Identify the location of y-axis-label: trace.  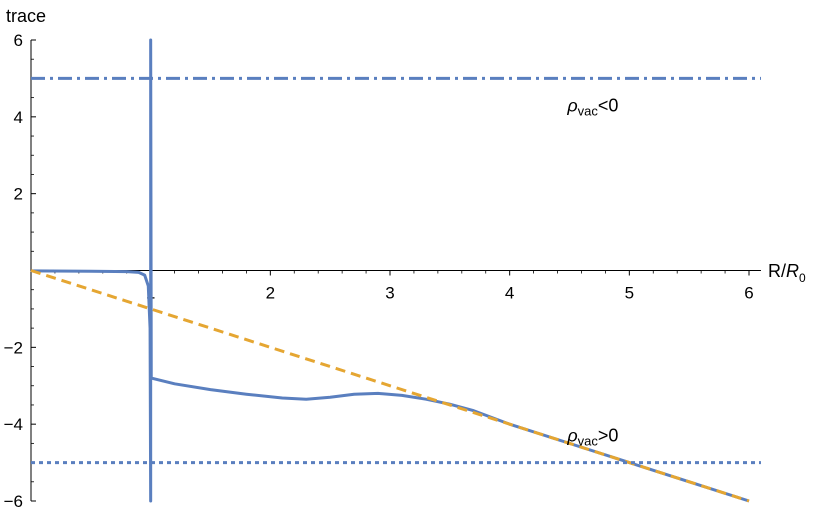
(26, 16).